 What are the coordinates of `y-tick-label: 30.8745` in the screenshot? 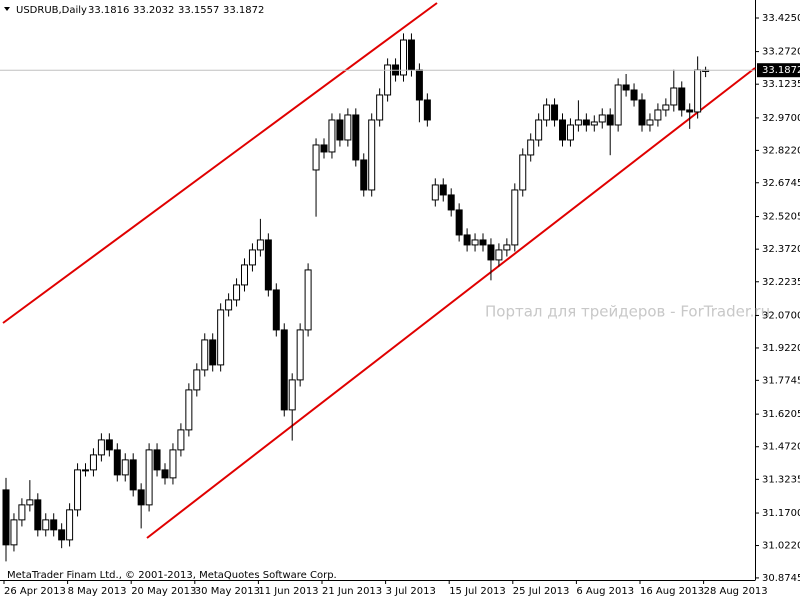 It's located at (781, 578).